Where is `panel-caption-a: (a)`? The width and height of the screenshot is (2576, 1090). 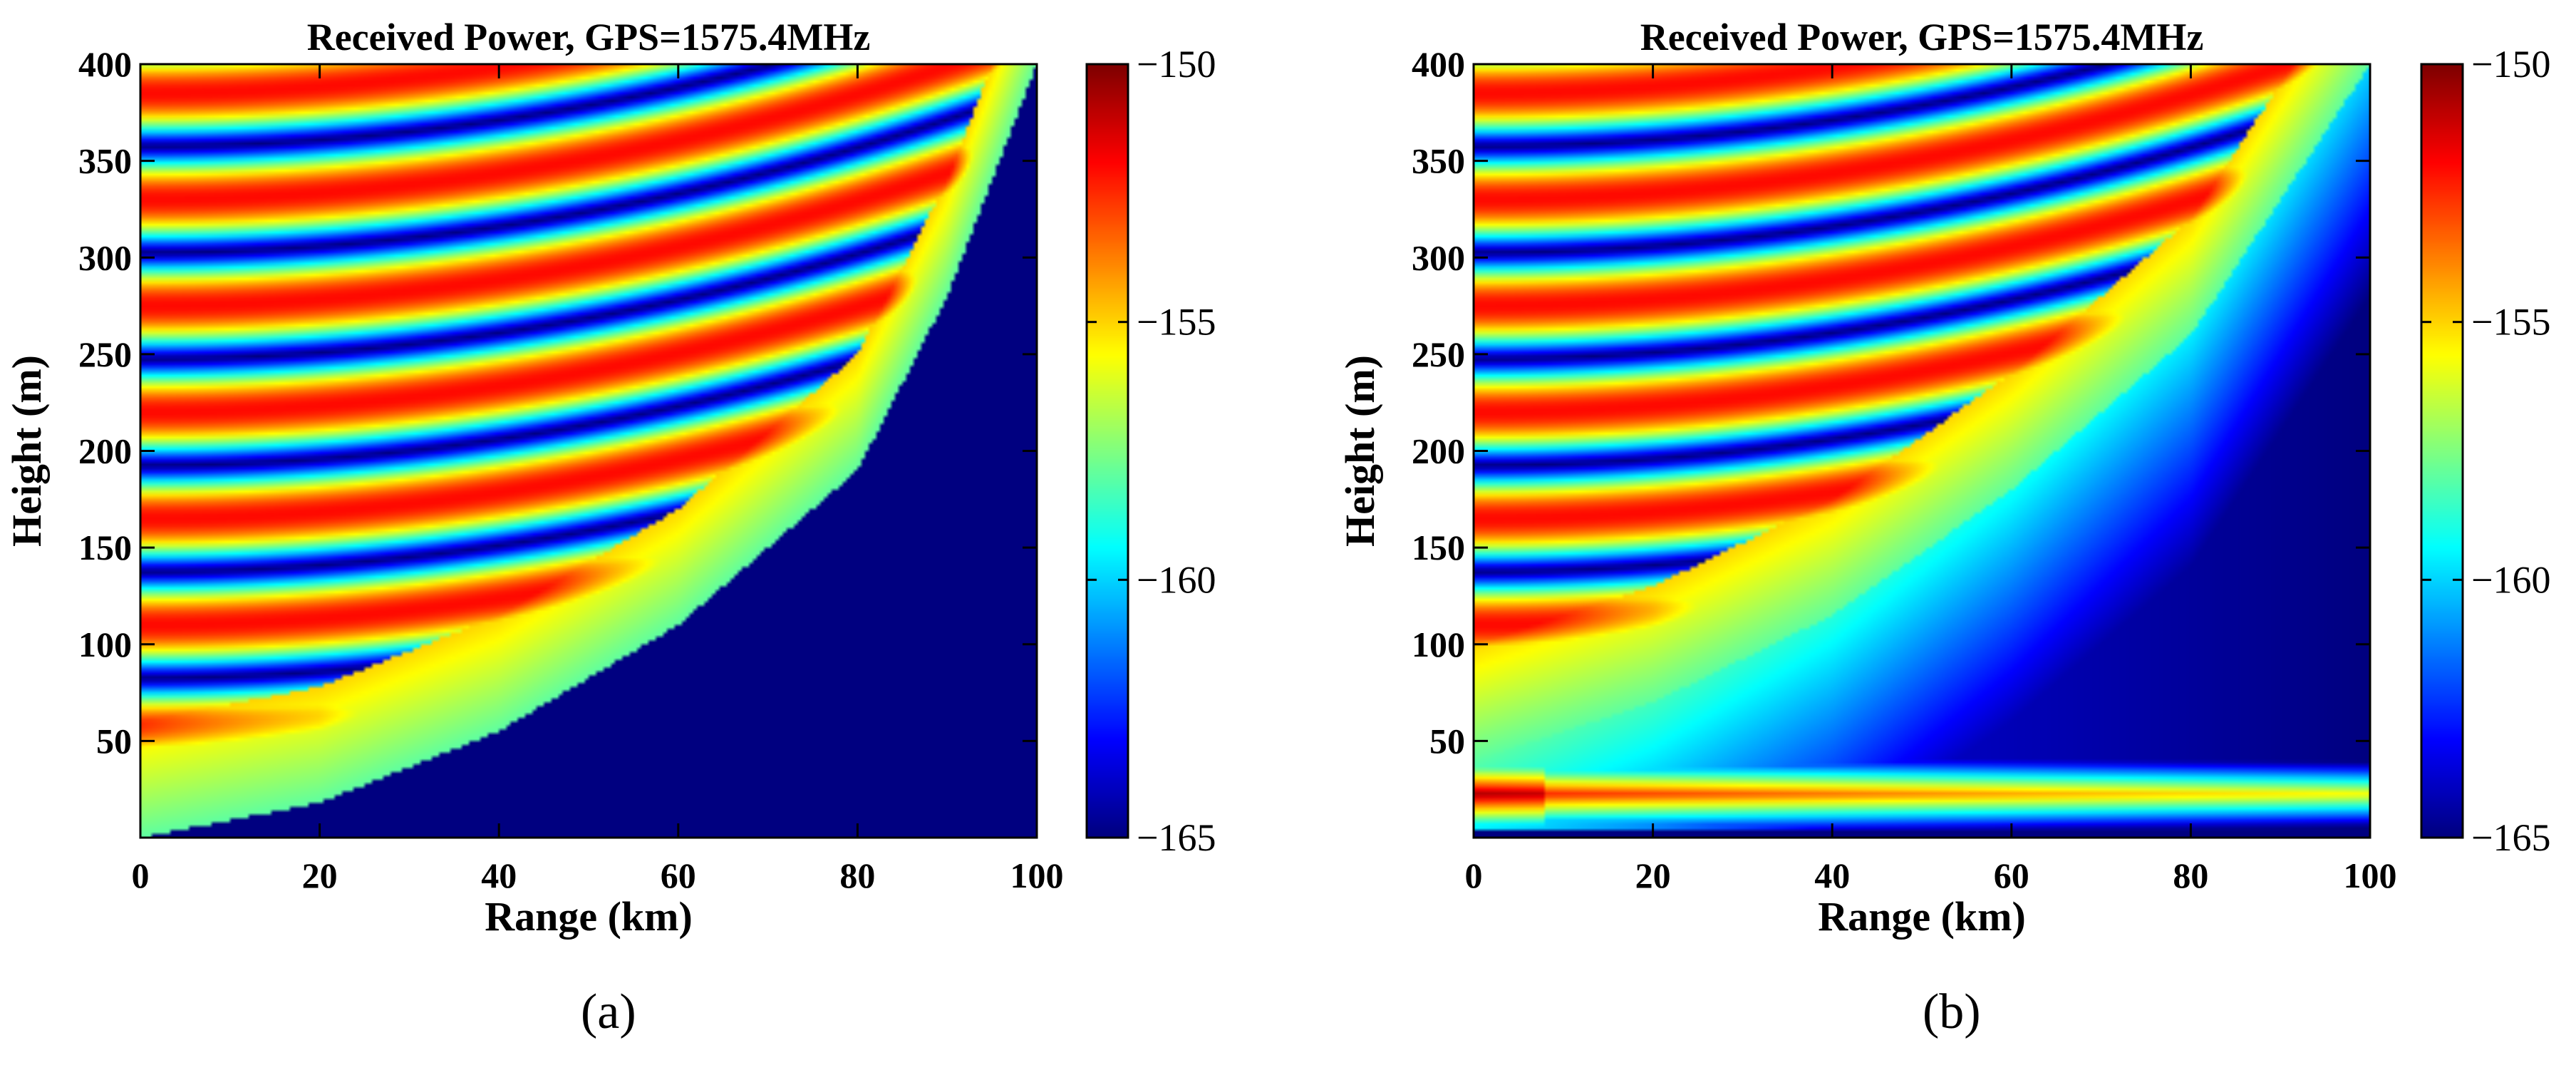
panel-caption-a: (a) is located at coordinates (608, 1012).